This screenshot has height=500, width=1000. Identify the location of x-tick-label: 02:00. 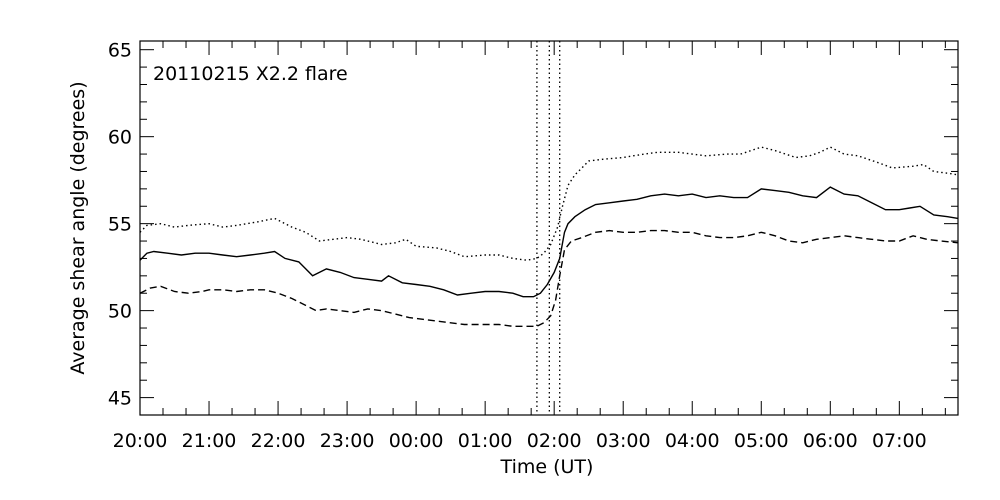
(554, 441).